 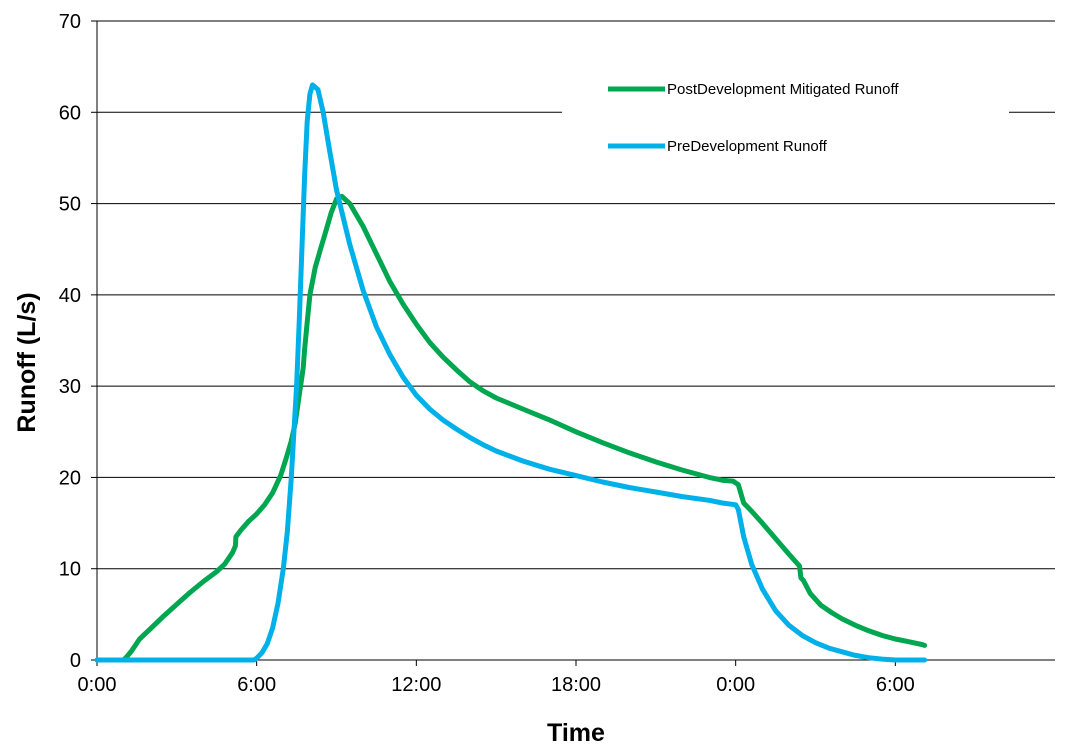 What do you see at coordinates (70, 113) in the screenshot?
I see `y-tick-label: 60` at bounding box center [70, 113].